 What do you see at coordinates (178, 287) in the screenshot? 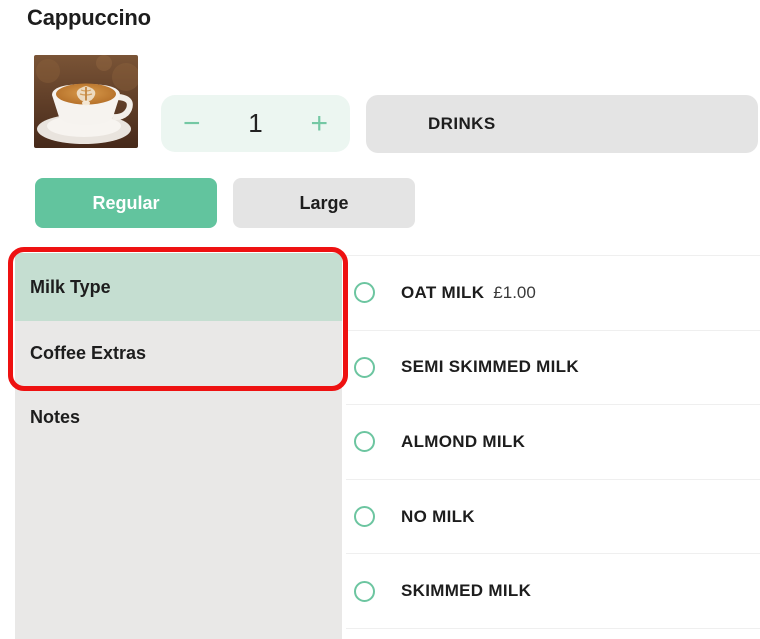
I see `sidebar-tab-milk-type: Milk Type` at bounding box center [178, 287].